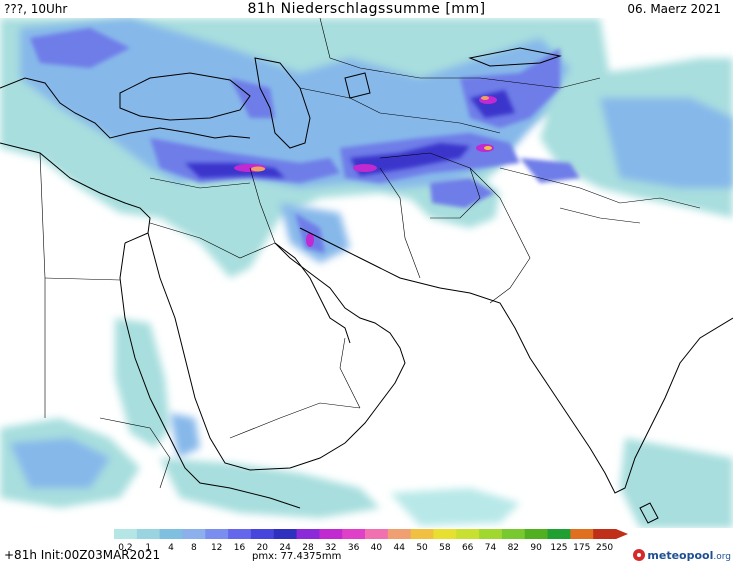 The image size is (733, 566). What do you see at coordinates (310, 240) in the screenshot?
I see `precip-max-iran` at bounding box center [310, 240].